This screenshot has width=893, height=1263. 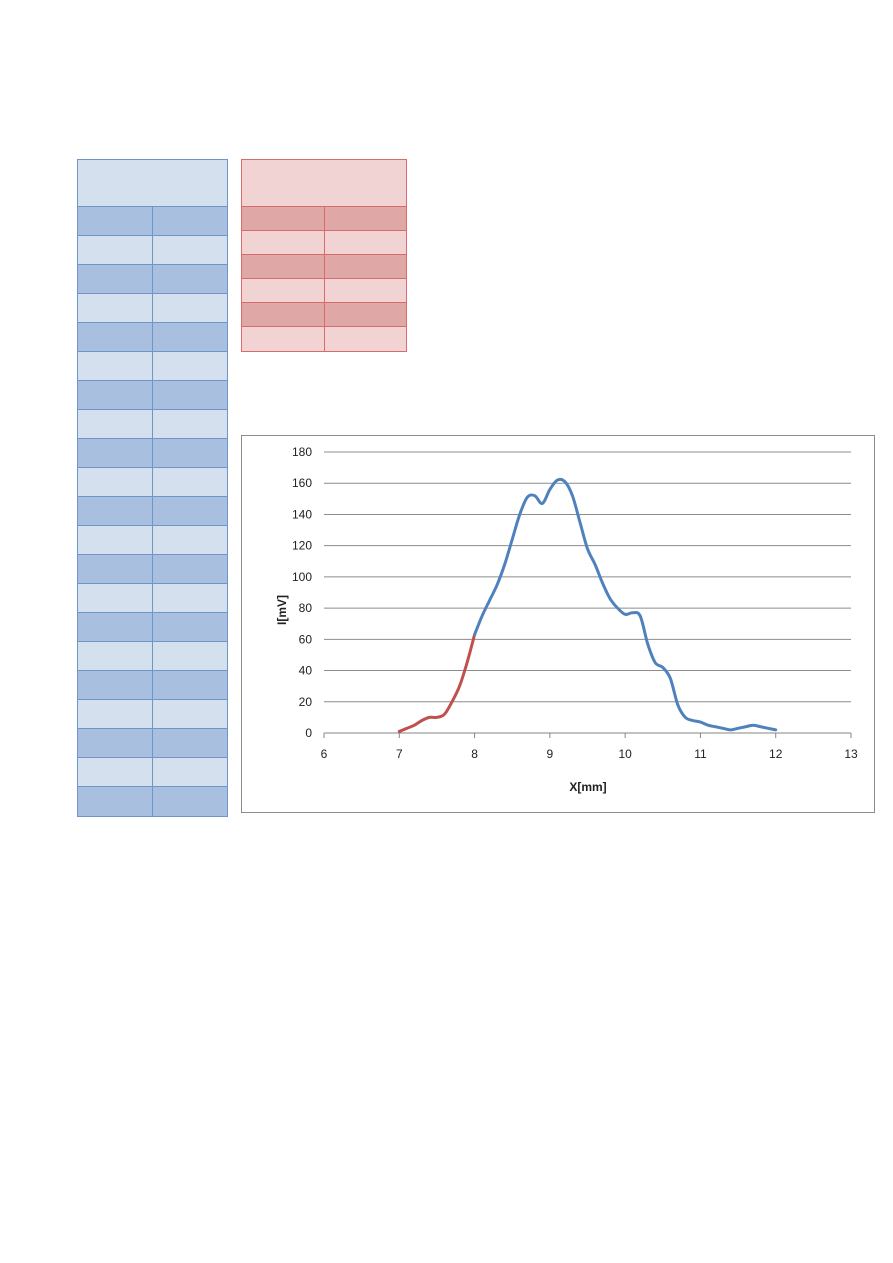 I want to click on y-tick-label: 140, so click(x=302, y=514).